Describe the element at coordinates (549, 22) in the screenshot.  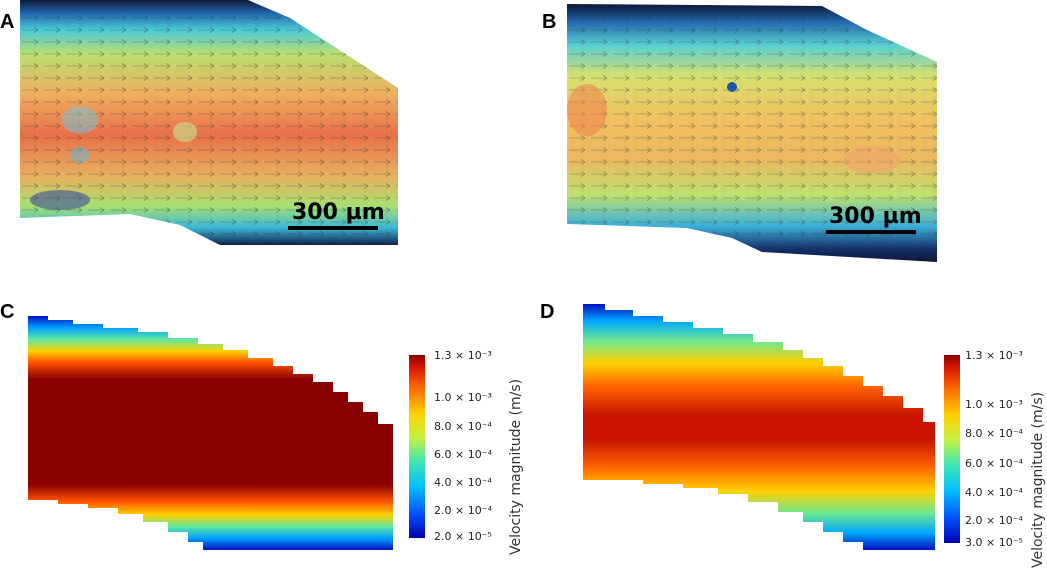
I see `panel-b-label: B` at that location.